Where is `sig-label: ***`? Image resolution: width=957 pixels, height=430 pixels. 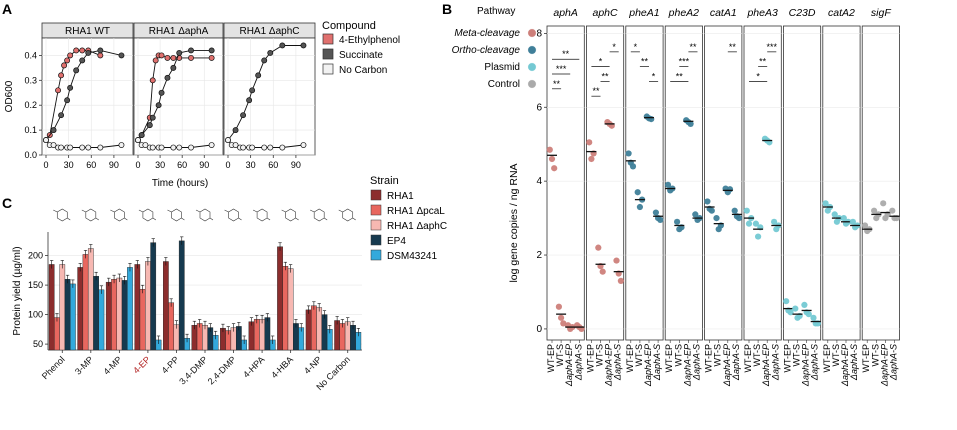
sig-label: *** is located at coordinates (771, 47).